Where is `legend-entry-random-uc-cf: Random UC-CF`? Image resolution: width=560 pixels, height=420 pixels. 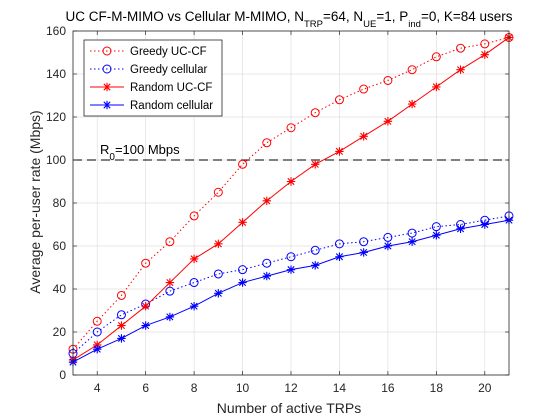 legend-entry-random-uc-cf: Random UC-CF is located at coordinates (151, 88).